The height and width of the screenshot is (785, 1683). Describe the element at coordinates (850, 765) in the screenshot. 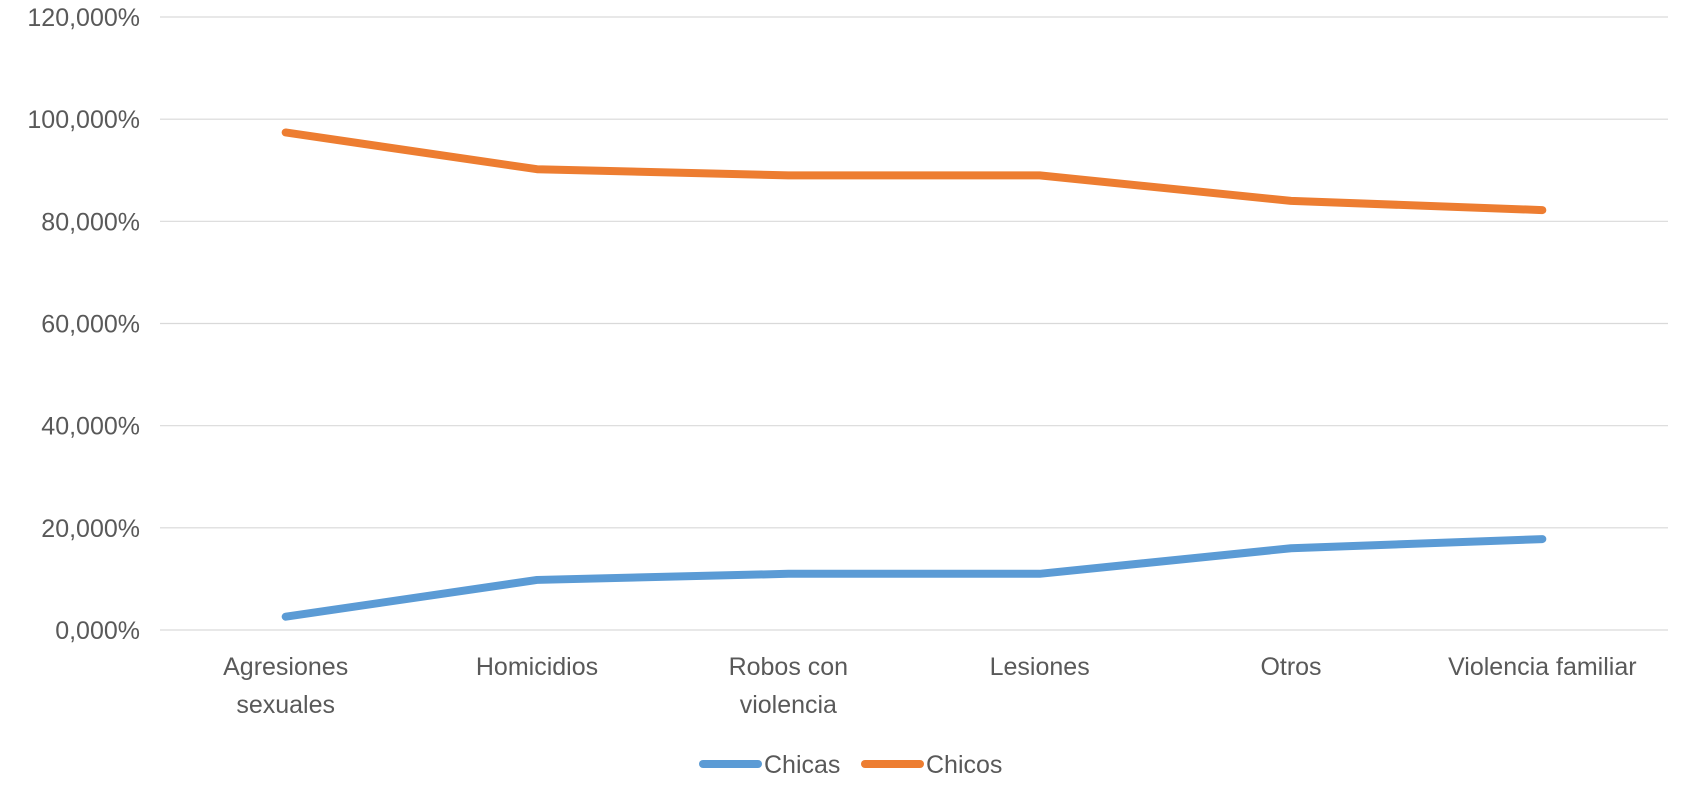

I see `legend: Chicas Chicos` at that location.